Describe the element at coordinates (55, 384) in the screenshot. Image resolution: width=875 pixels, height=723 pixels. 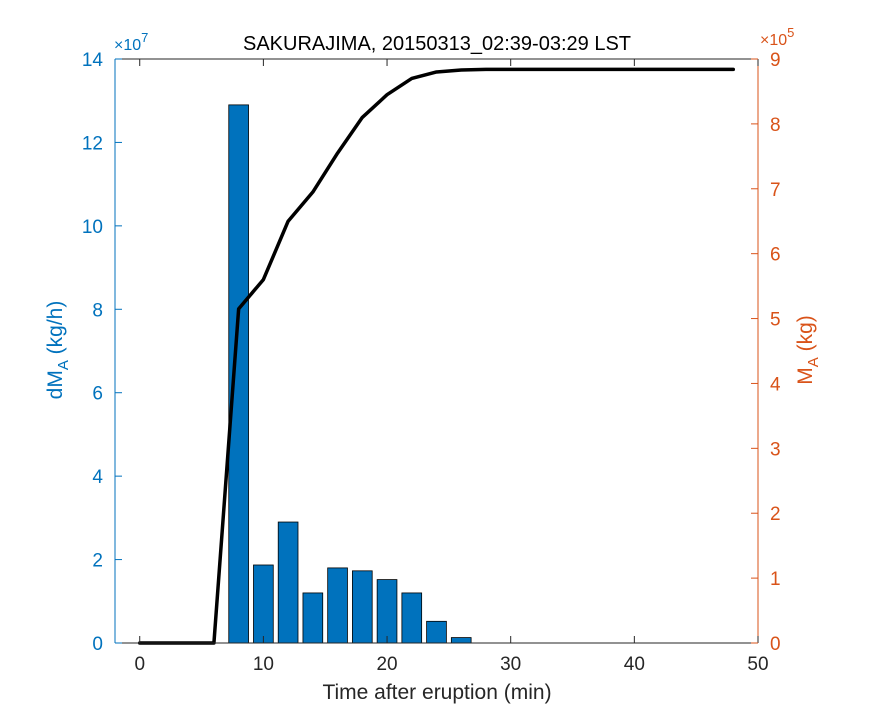
I see `left-ylabel-main: dM` at that location.